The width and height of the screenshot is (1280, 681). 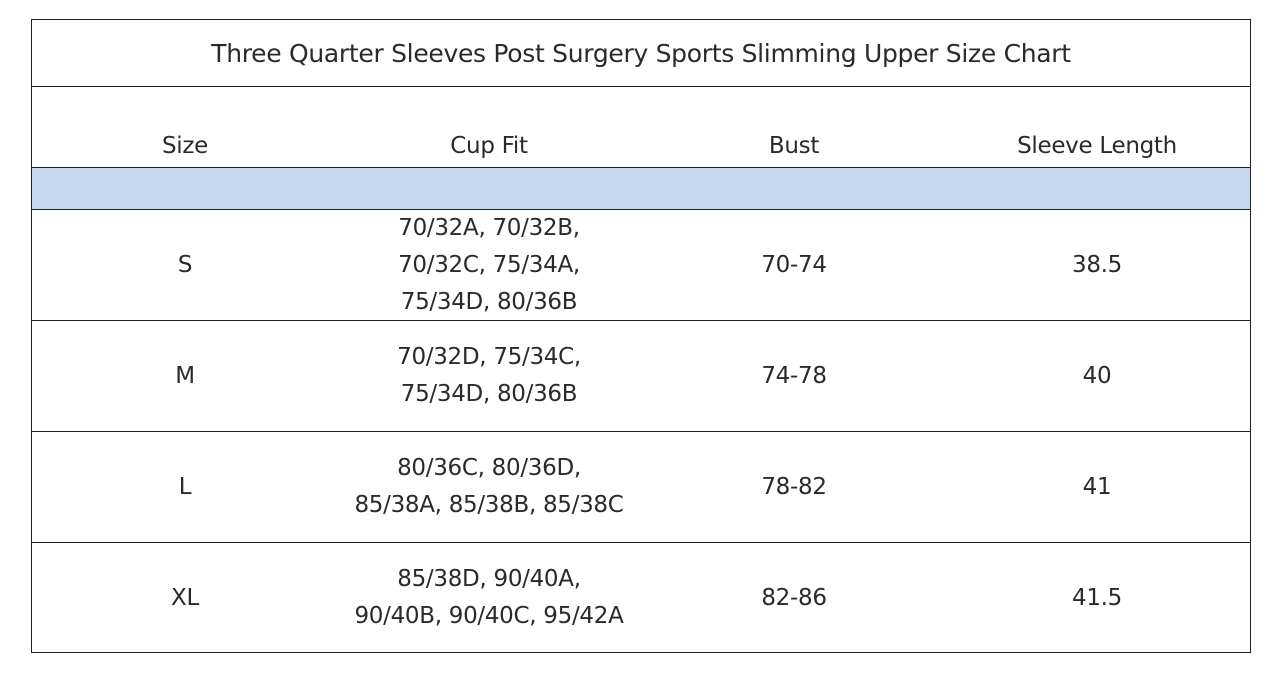 I want to click on bust-cell: 78-82, so click(x=794, y=486).